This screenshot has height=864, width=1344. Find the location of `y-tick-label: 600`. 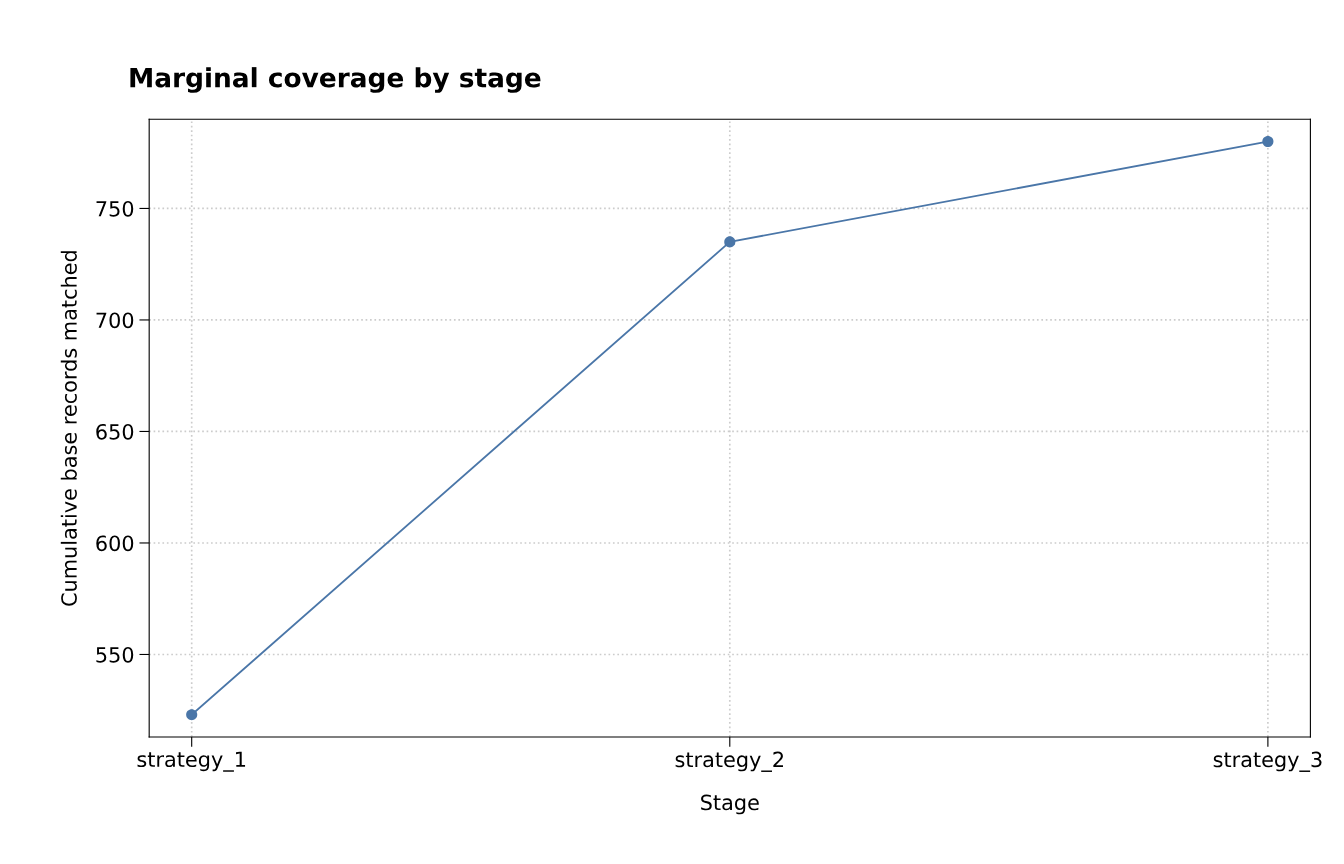

y-tick-label: 600 is located at coordinates (115, 543).